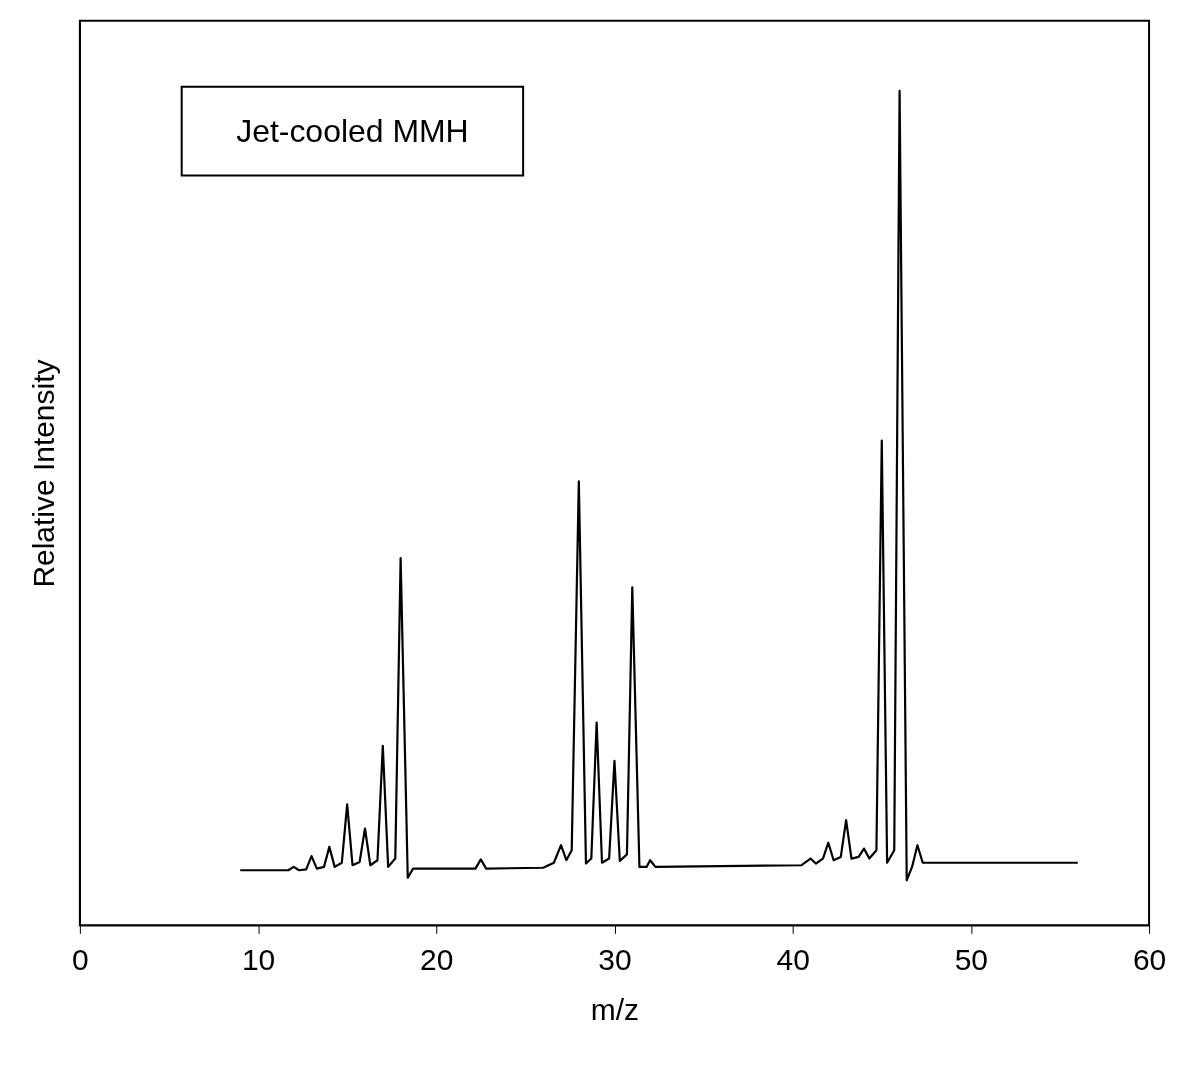 The image size is (1191, 1067). Describe the element at coordinates (258, 959) in the screenshot. I see `x-tick-label: 10` at that location.